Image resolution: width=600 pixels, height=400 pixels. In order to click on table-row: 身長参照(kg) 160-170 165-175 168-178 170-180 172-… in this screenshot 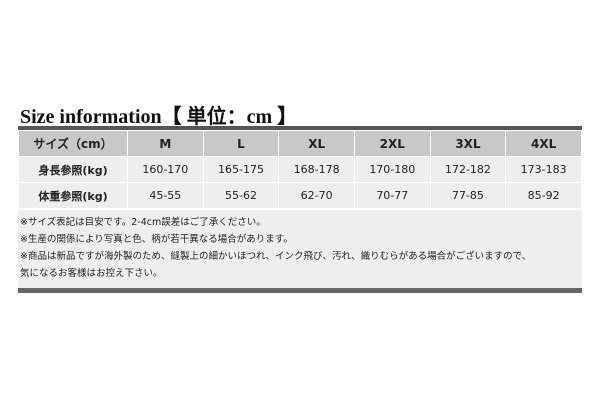, I will do `click(300, 169)`.